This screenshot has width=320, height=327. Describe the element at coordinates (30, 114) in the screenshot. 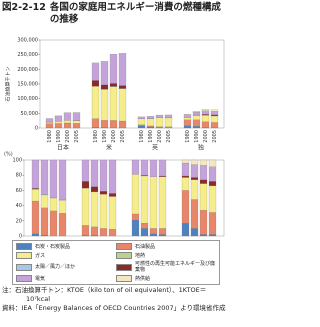

I see `y-tick-label: 50,000` at that location.